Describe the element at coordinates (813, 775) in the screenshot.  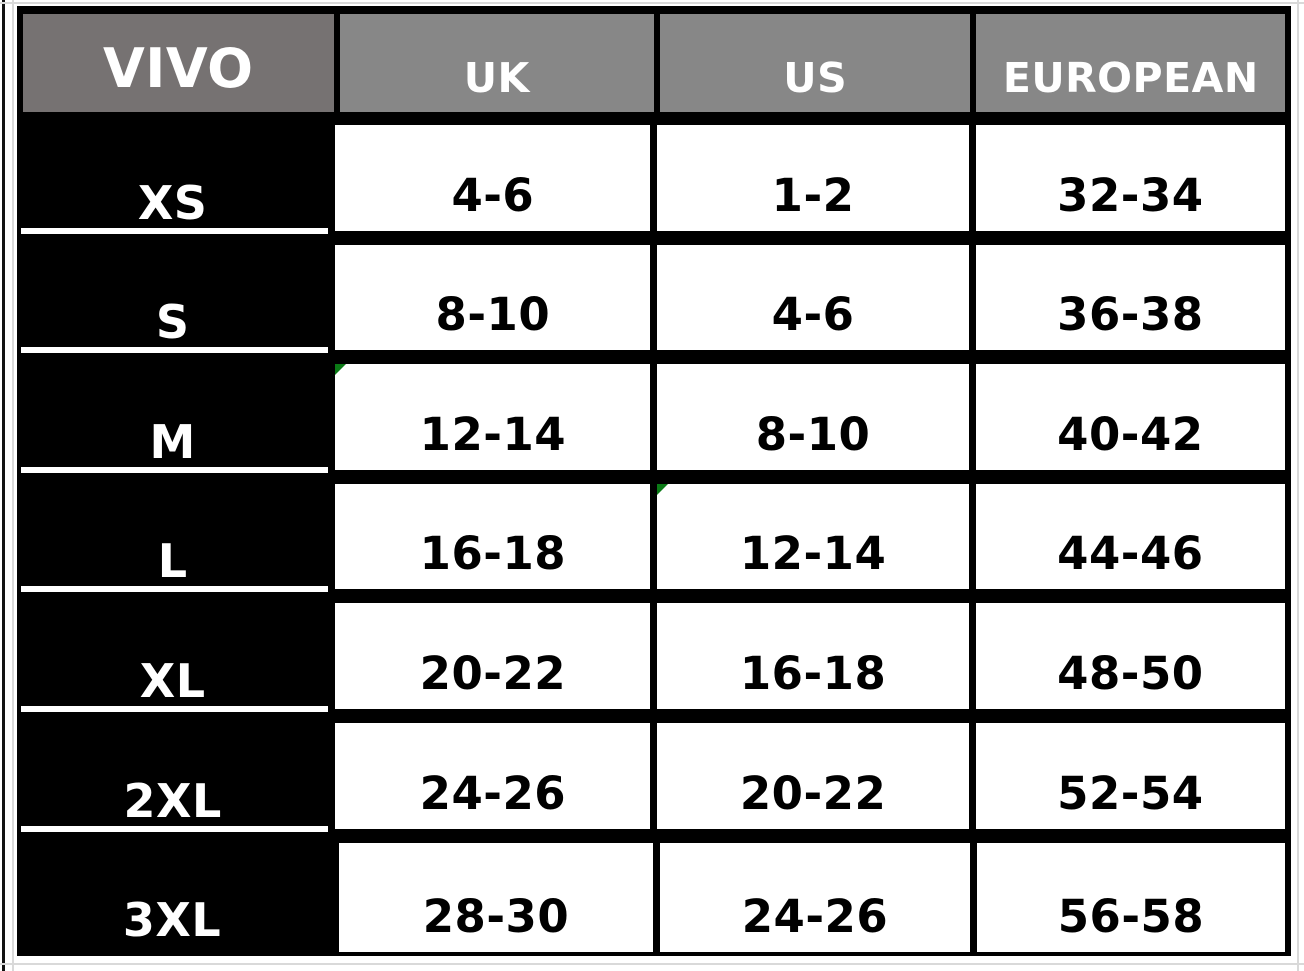
I see `measure-cell-us: 20-22` at that location.